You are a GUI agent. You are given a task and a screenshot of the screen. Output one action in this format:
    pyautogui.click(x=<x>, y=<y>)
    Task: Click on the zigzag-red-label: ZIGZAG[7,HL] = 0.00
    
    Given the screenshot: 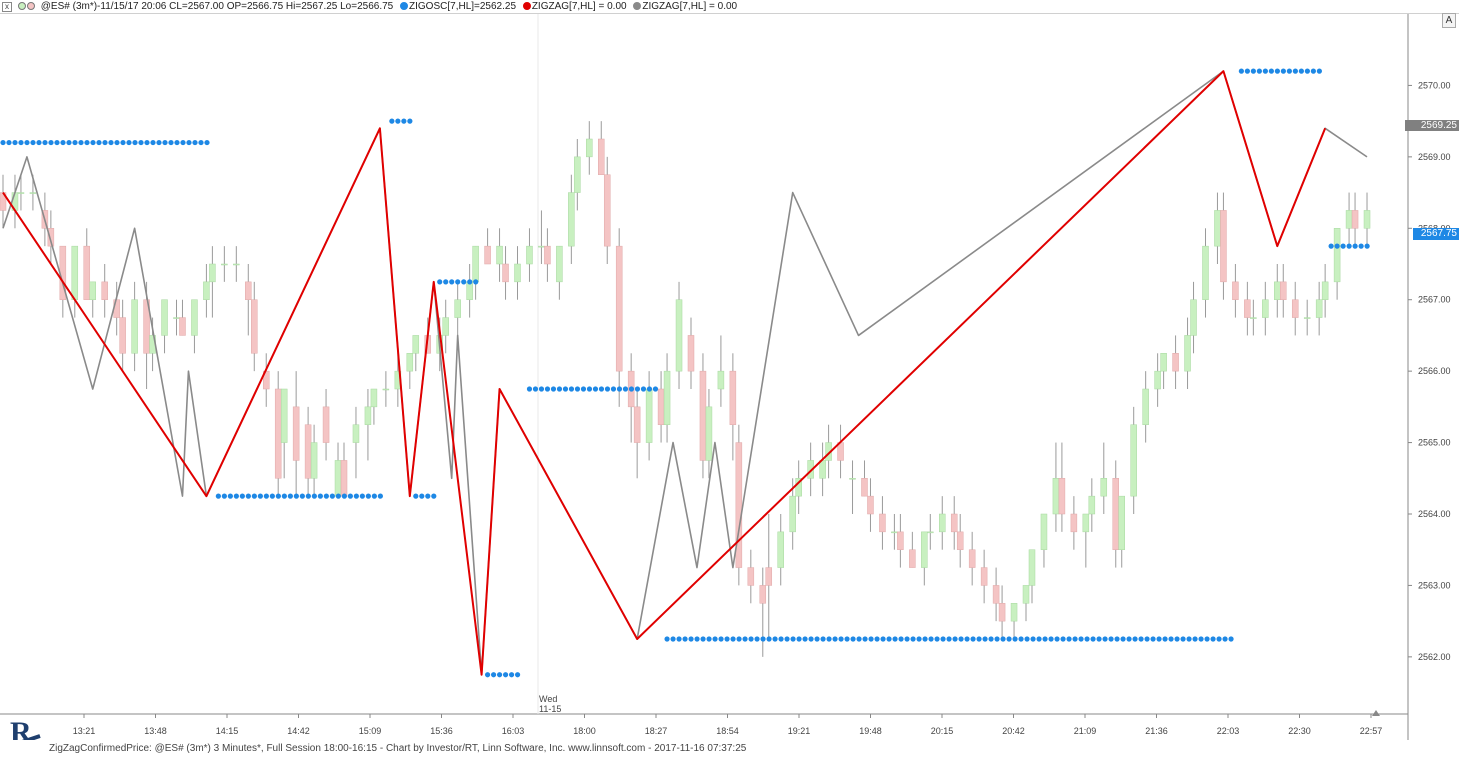 What is the action you would take?
    pyautogui.click(x=579, y=6)
    